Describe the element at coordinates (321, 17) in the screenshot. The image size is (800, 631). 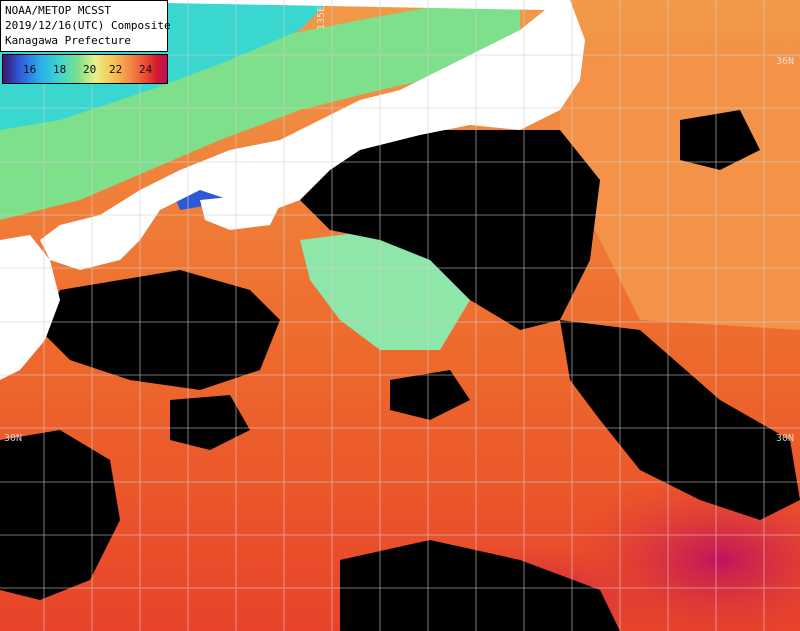
I see `label-135e: 135E` at that location.